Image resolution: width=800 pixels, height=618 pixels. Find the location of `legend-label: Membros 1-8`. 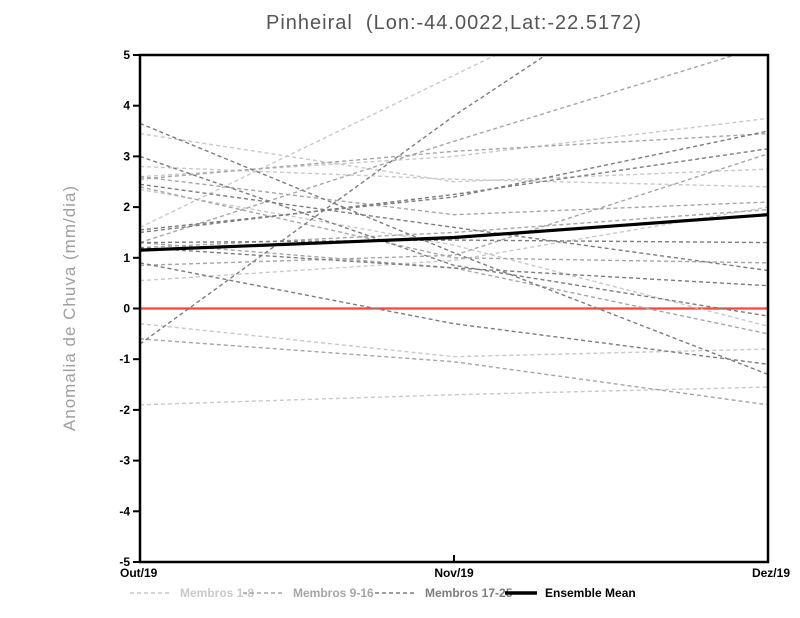

legend-label: Membros 1-8 is located at coordinates (217, 593).